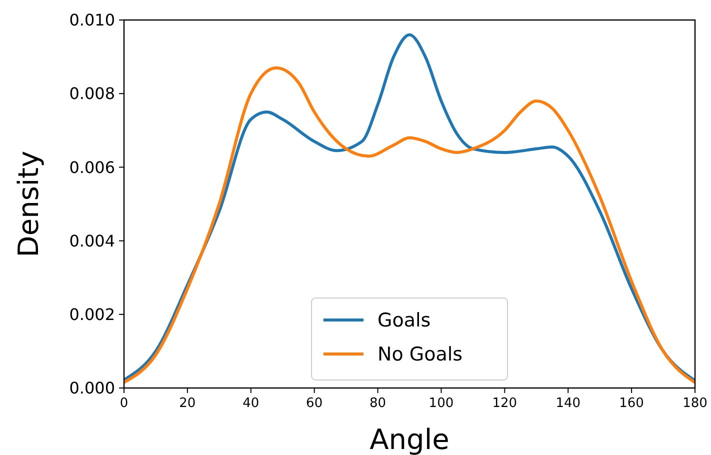 The height and width of the screenshot is (455, 711). What do you see at coordinates (314, 403) in the screenshot?
I see `x-tick-label: 60` at bounding box center [314, 403].